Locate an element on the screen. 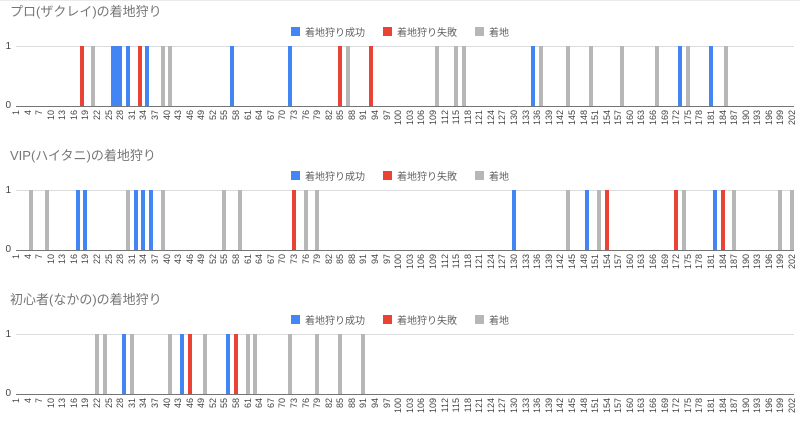 The width and height of the screenshot is (800, 437). x-tick-7: 7 is located at coordinates (39, 257).